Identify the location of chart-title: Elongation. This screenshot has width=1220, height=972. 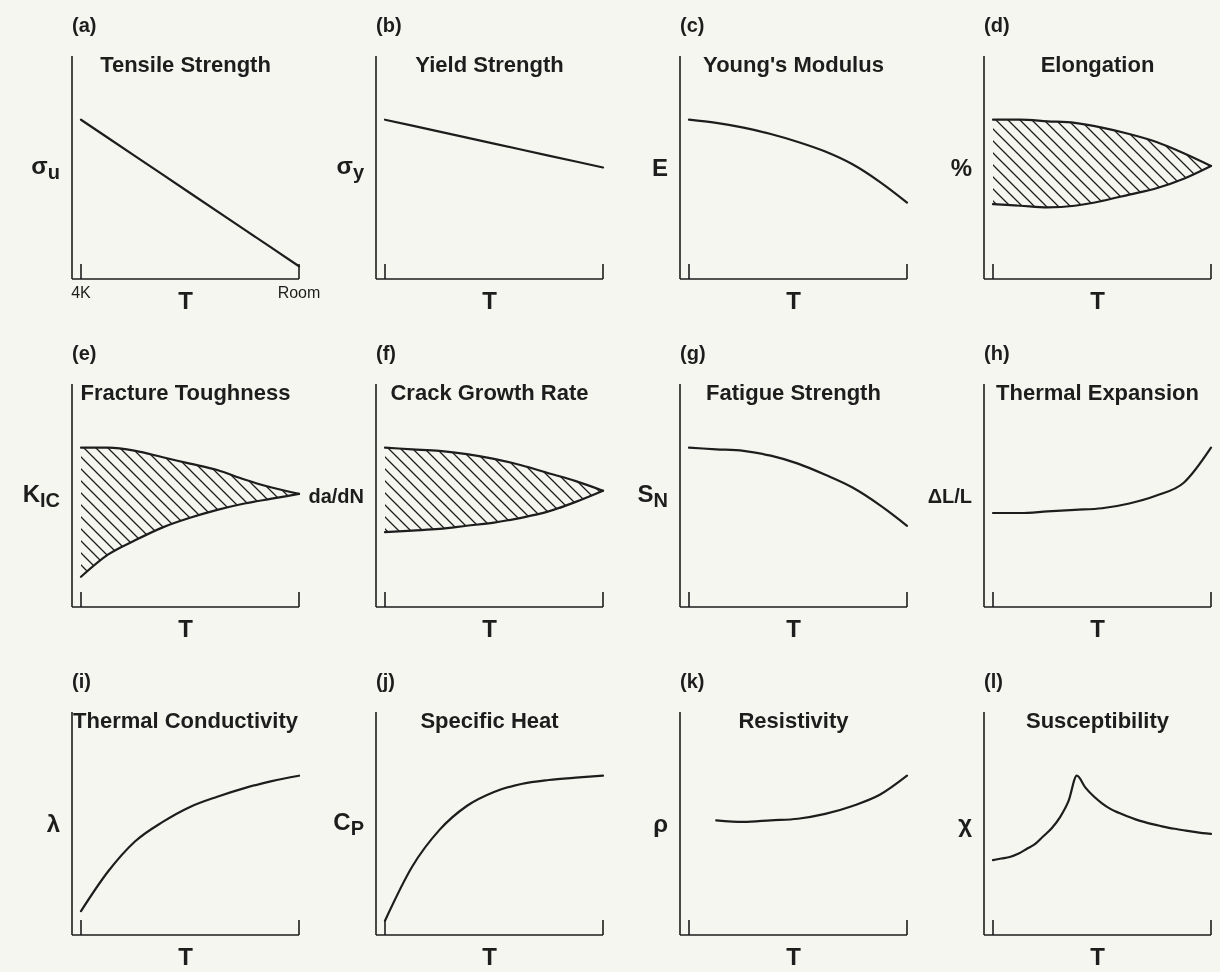
(1097, 64).